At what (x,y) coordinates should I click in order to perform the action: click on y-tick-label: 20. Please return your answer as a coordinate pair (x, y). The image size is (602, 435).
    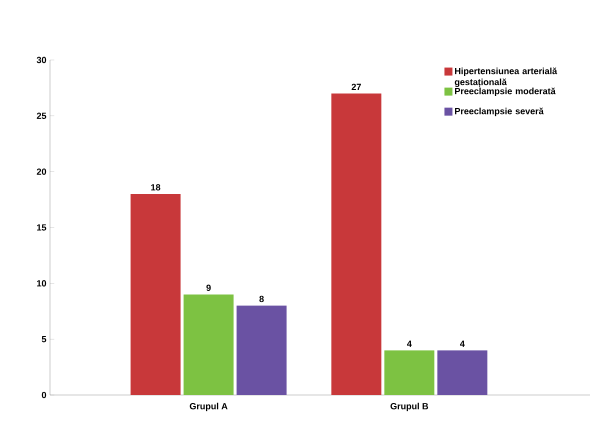
    Looking at the image, I should click on (41, 171).